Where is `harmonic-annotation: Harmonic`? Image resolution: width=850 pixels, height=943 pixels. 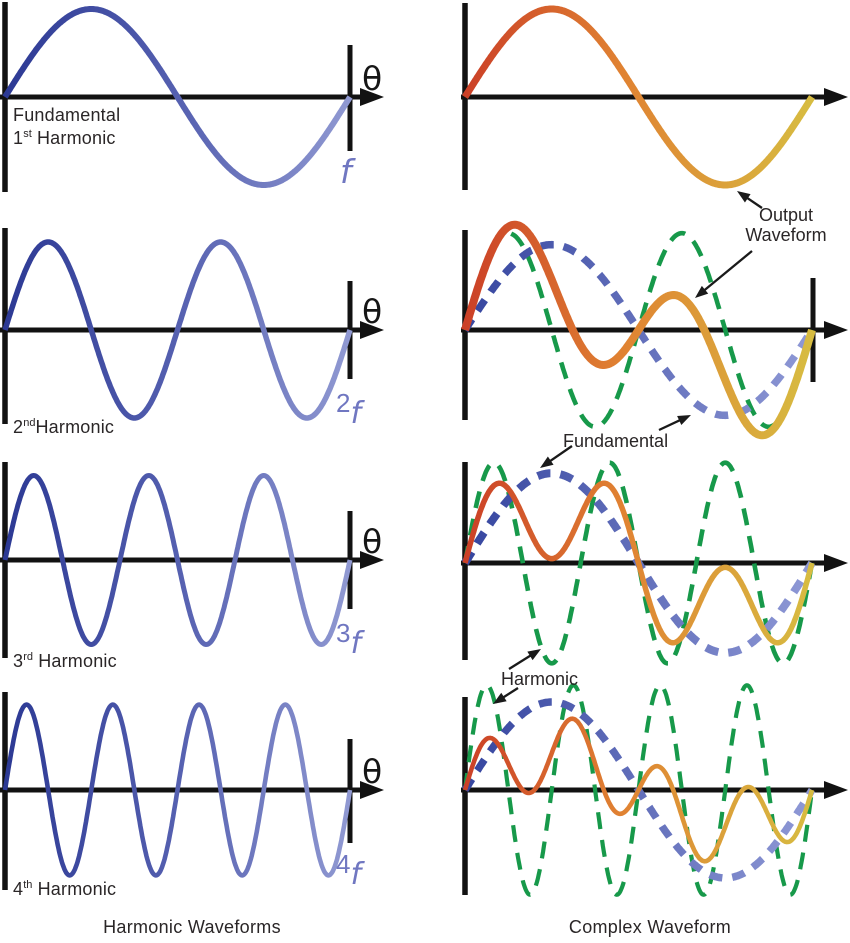
harmonic-annotation: Harmonic is located at coordinates (540, 679).